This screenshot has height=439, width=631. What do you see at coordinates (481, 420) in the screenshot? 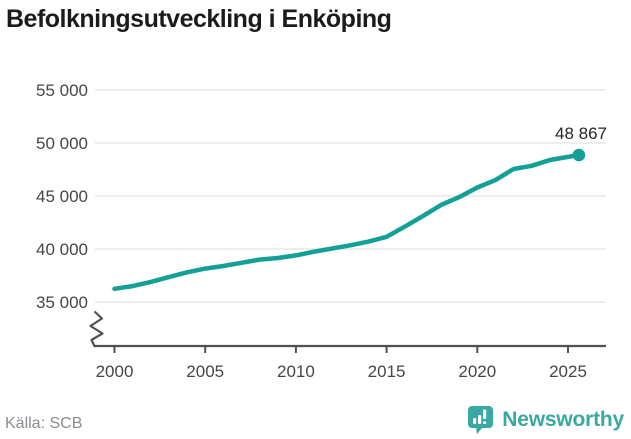
I see `newsworthy-bubble-barchart-icon` at bounding box center [481, 420].